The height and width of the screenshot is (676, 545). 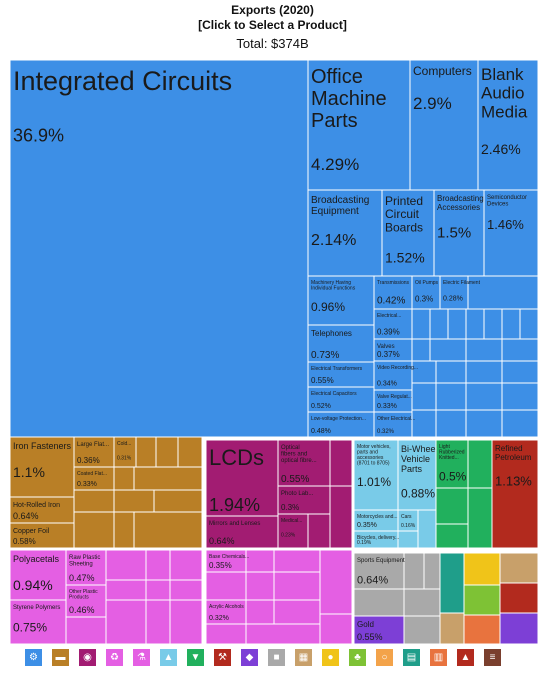 What do you see at coordinates (393, 424) in the screenshot?
I see `tile-other-electrical-machinery` at bounding box center [393, 424].